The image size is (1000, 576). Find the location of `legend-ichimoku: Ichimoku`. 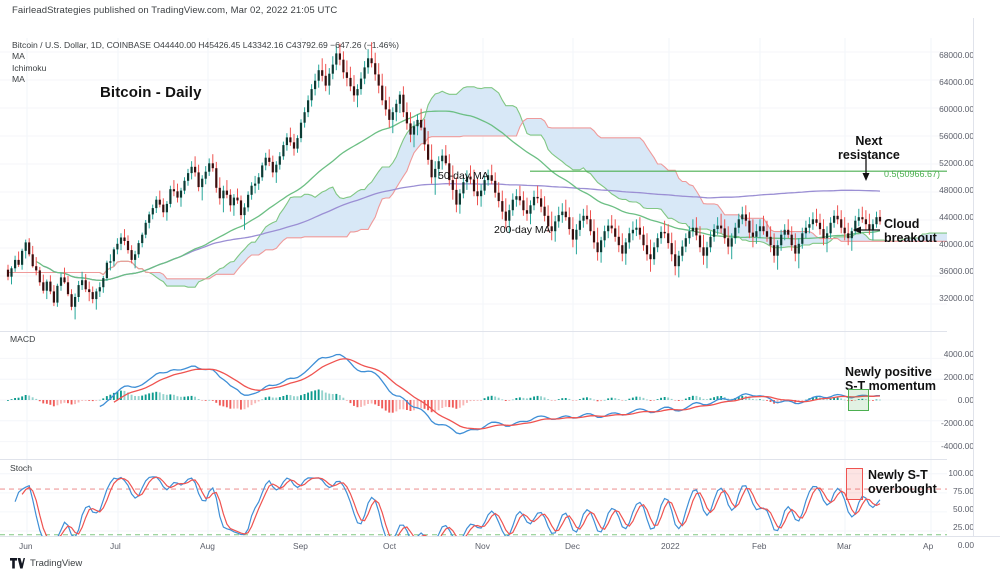

legend-ichimoku: Ichimoku is located at coordinates (29, 67).